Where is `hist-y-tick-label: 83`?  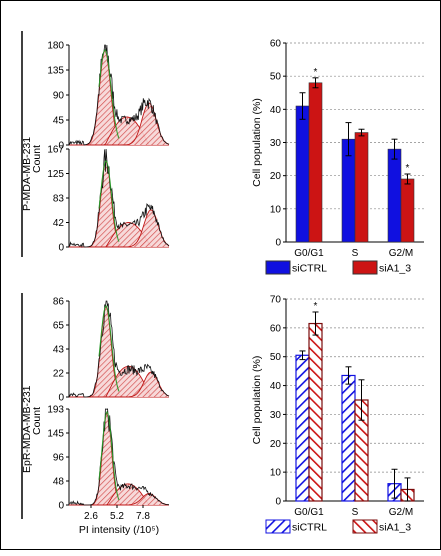
hist-y-tick-label: 83 is located at coordinates (59, 199).